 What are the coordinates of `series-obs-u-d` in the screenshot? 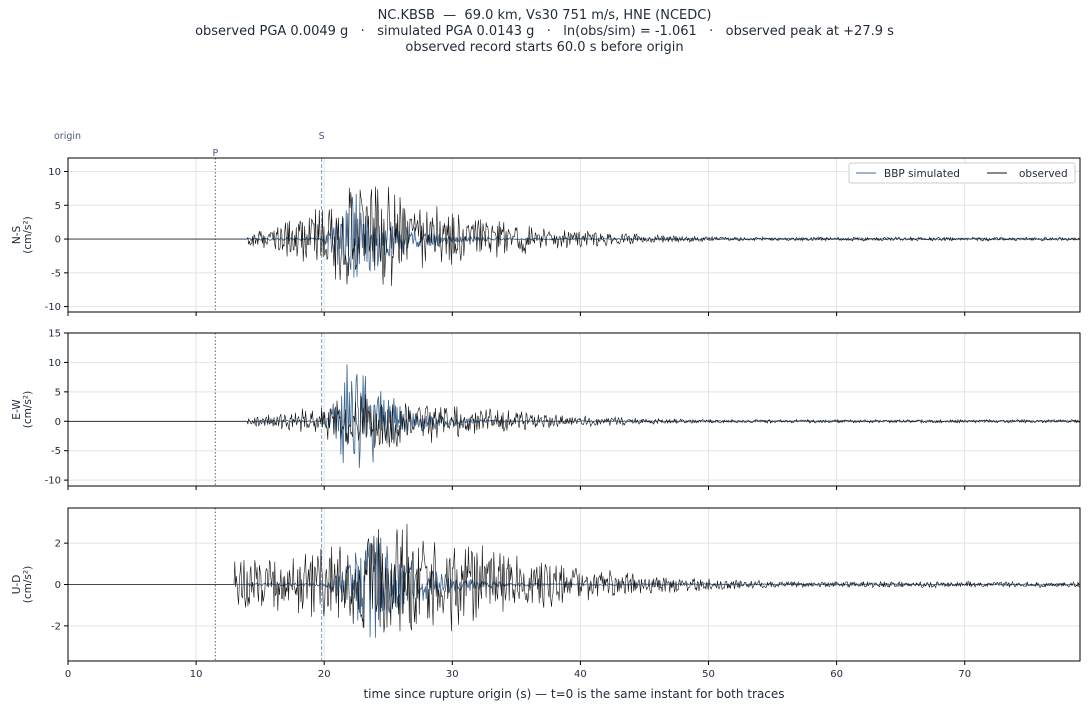 It's located at (574, 578).